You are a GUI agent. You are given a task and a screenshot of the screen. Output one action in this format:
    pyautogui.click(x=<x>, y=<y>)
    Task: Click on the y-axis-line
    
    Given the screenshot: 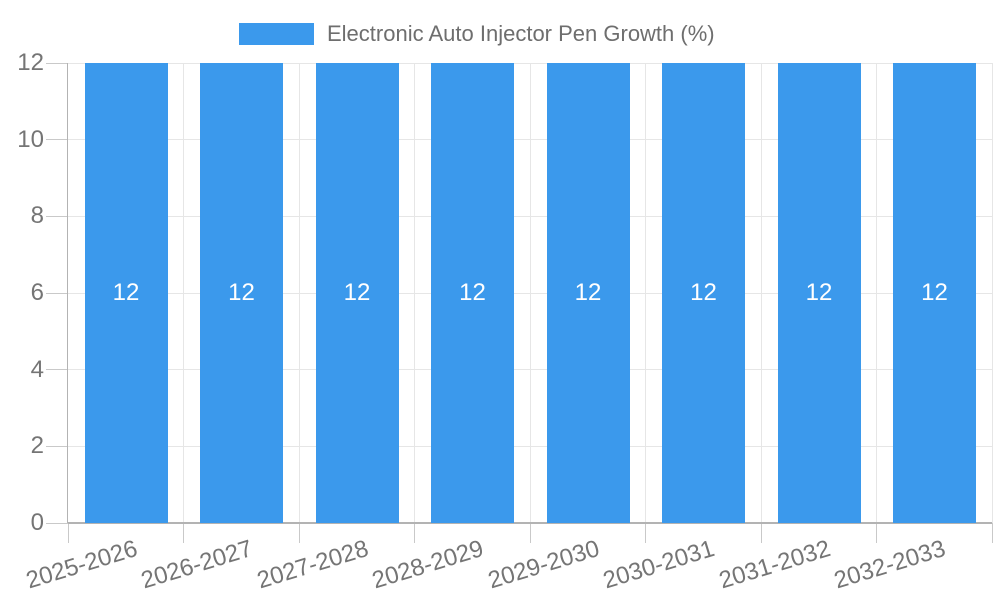 What is the action you would take?
    pyautogui.click(x=67, y=293)
    